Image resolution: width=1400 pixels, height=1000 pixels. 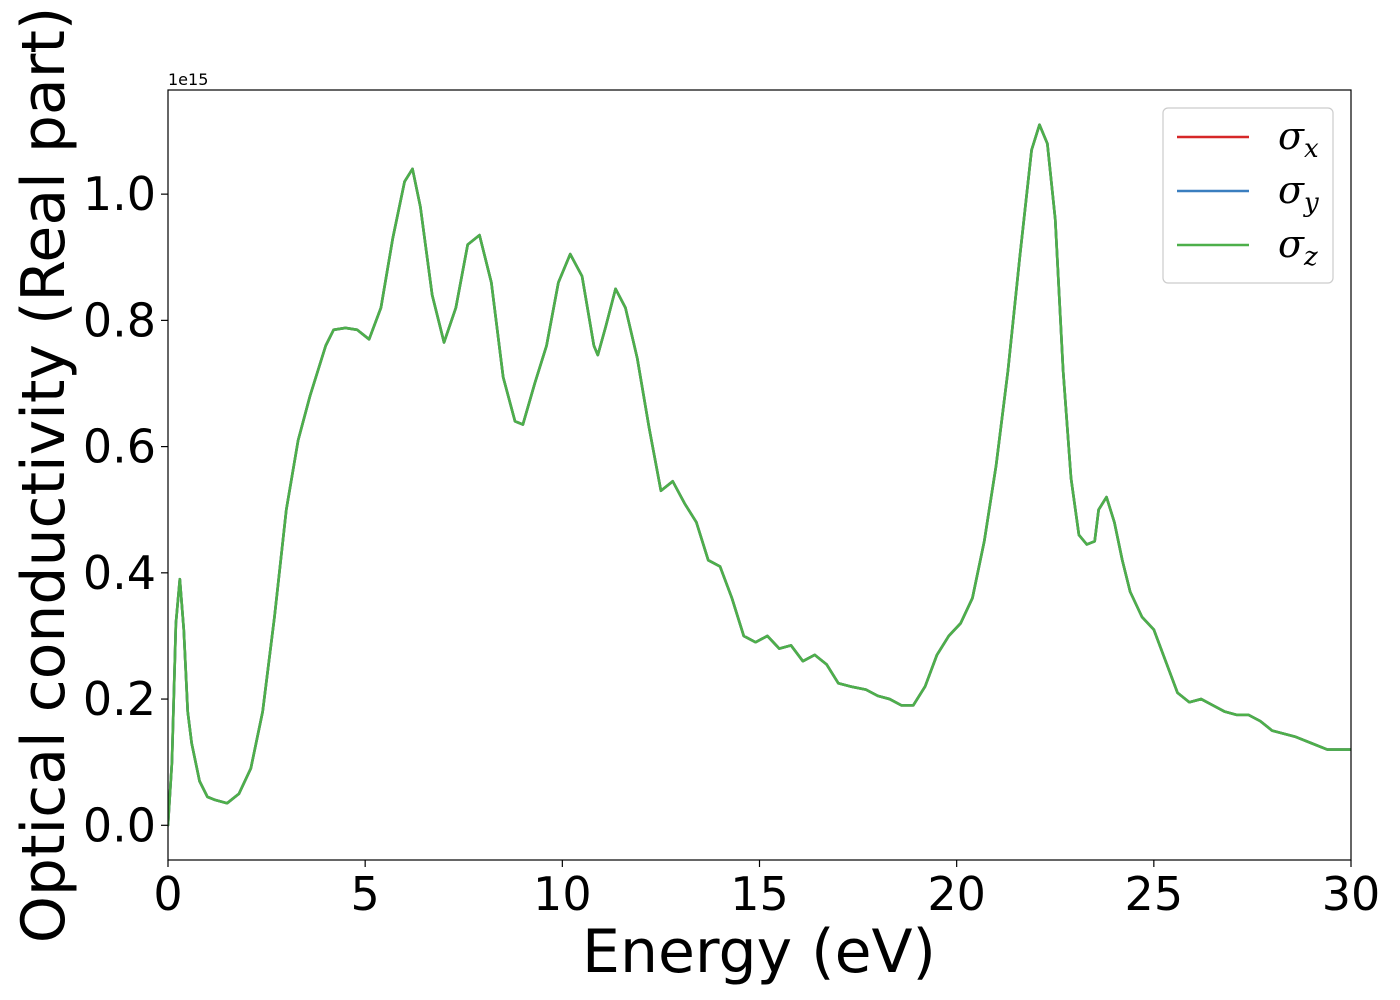 I want to click on x-axis-title: Energy (eV), so click(x=759, y=952).